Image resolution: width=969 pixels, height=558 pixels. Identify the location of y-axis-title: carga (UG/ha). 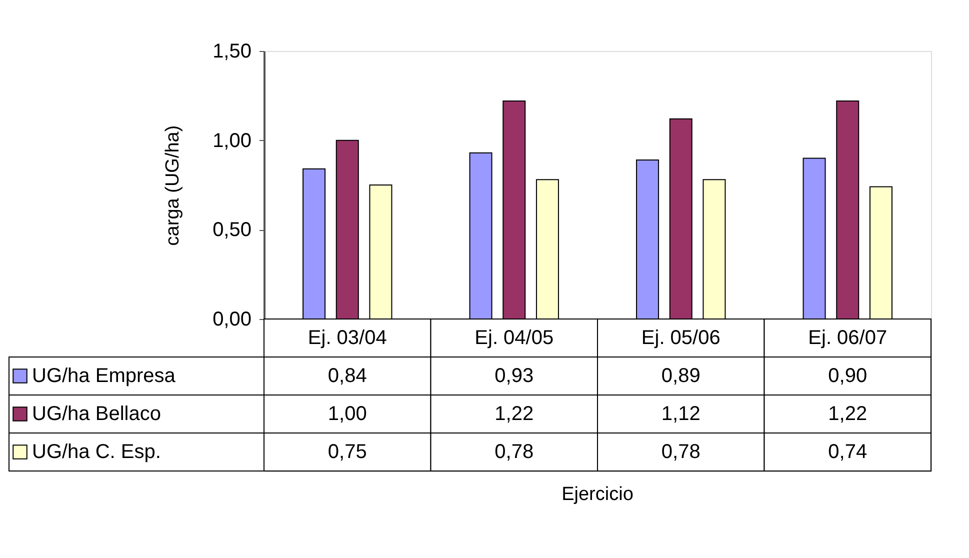
(173, 185).